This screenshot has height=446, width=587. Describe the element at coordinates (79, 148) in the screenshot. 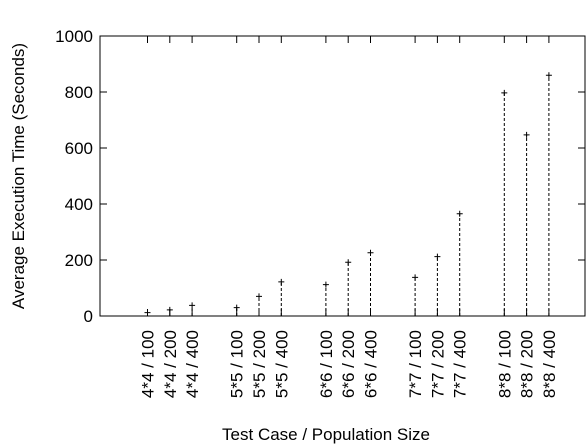

I see `y-tick-label: 600` at that location.